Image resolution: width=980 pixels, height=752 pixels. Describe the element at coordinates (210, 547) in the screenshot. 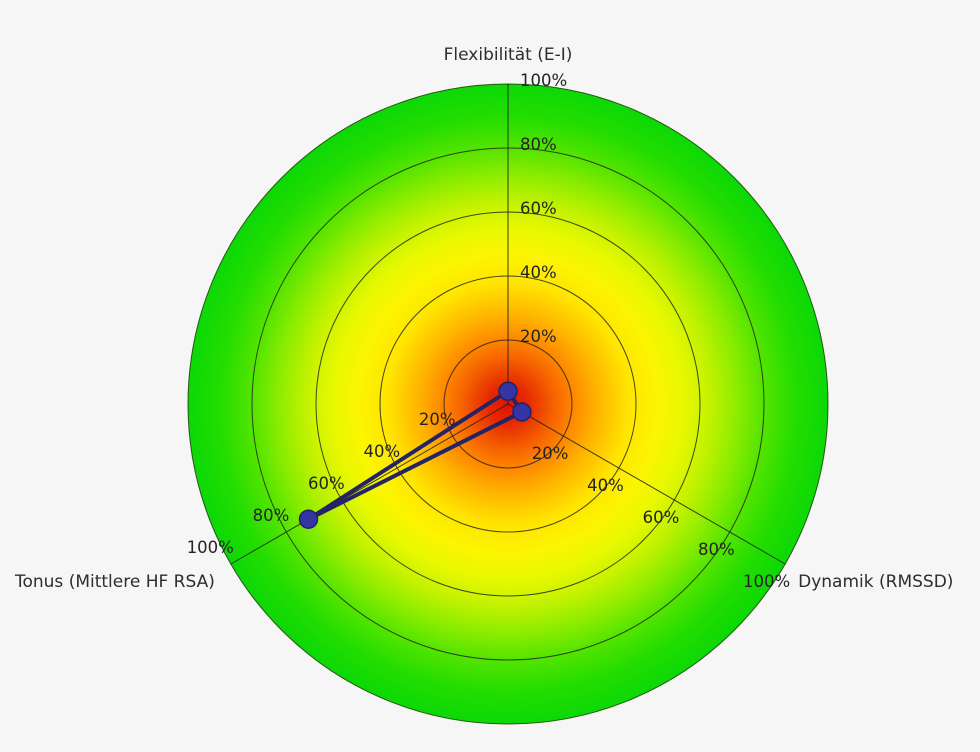

I see `tick-label-tonus-100: 100%` at that location.